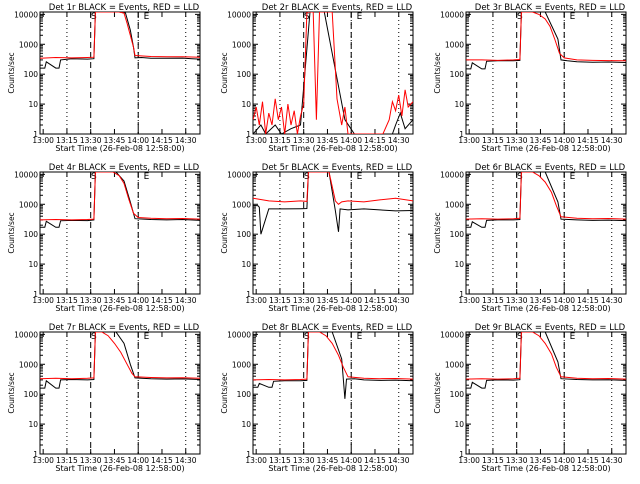  Describe the element at coordinates (337, 168) in the screenshot. I see `panel-title: Det 5r BLACK = Events, RED = LLD` at that location.